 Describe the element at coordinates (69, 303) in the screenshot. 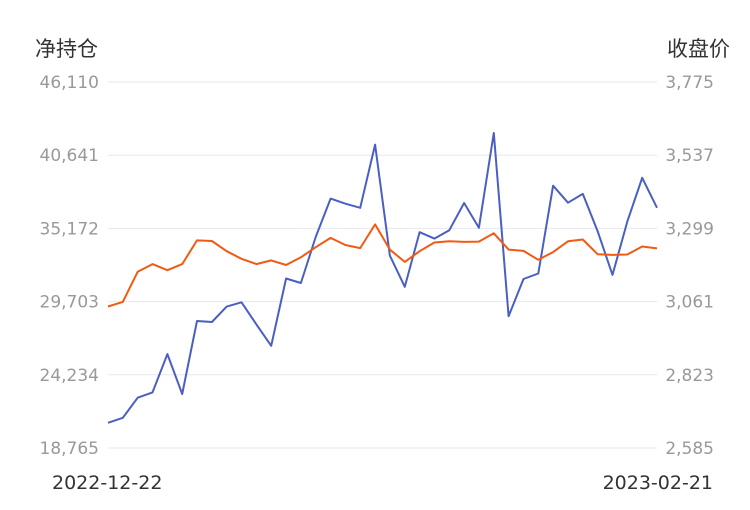

I see `left-tick-label: 29,703` at that location.